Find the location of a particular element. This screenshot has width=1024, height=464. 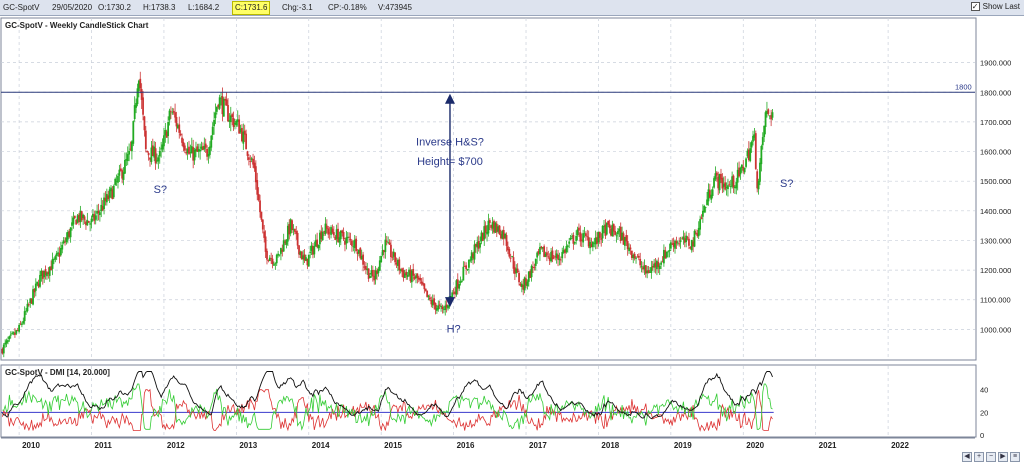

y-tick-label: 1600.000 is located at coordinates (995, 152).